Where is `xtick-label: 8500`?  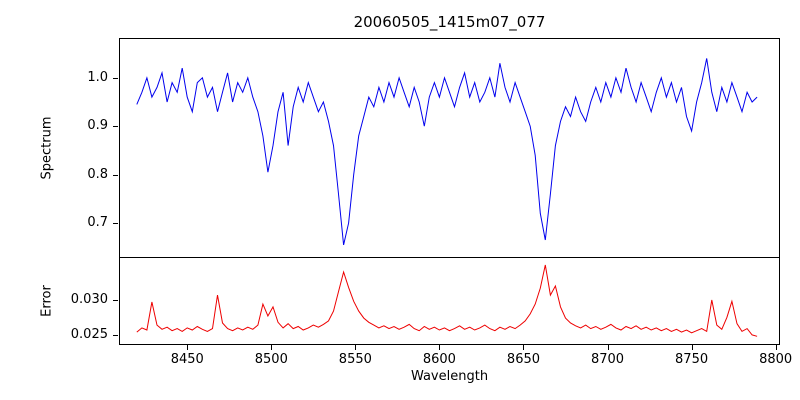
xtick-label: 8500 is located at coordinates (271, 359).